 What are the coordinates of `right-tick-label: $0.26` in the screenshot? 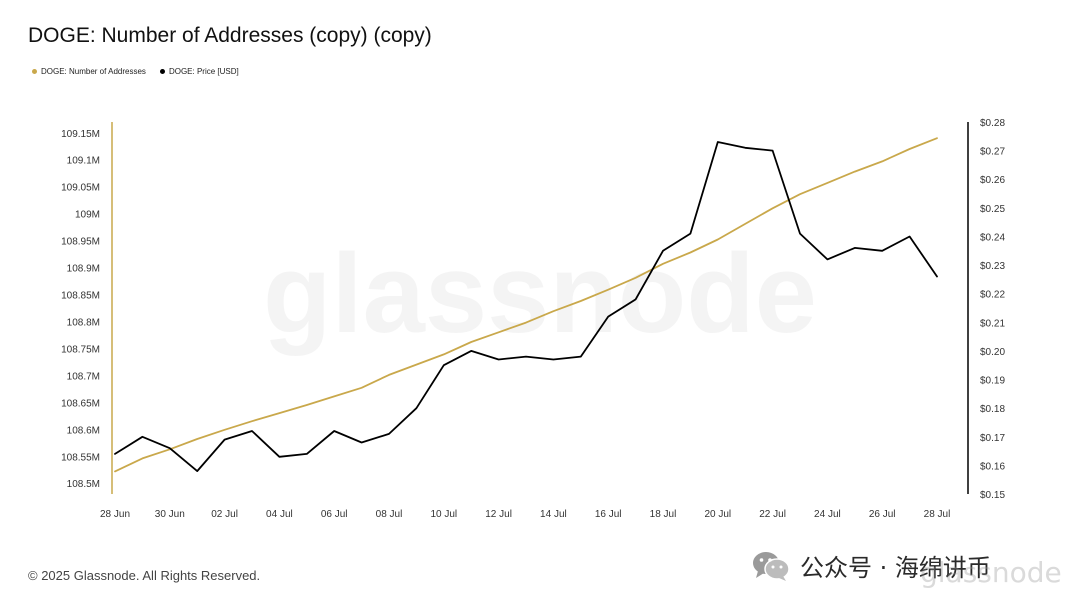 It's located at (992, 180).